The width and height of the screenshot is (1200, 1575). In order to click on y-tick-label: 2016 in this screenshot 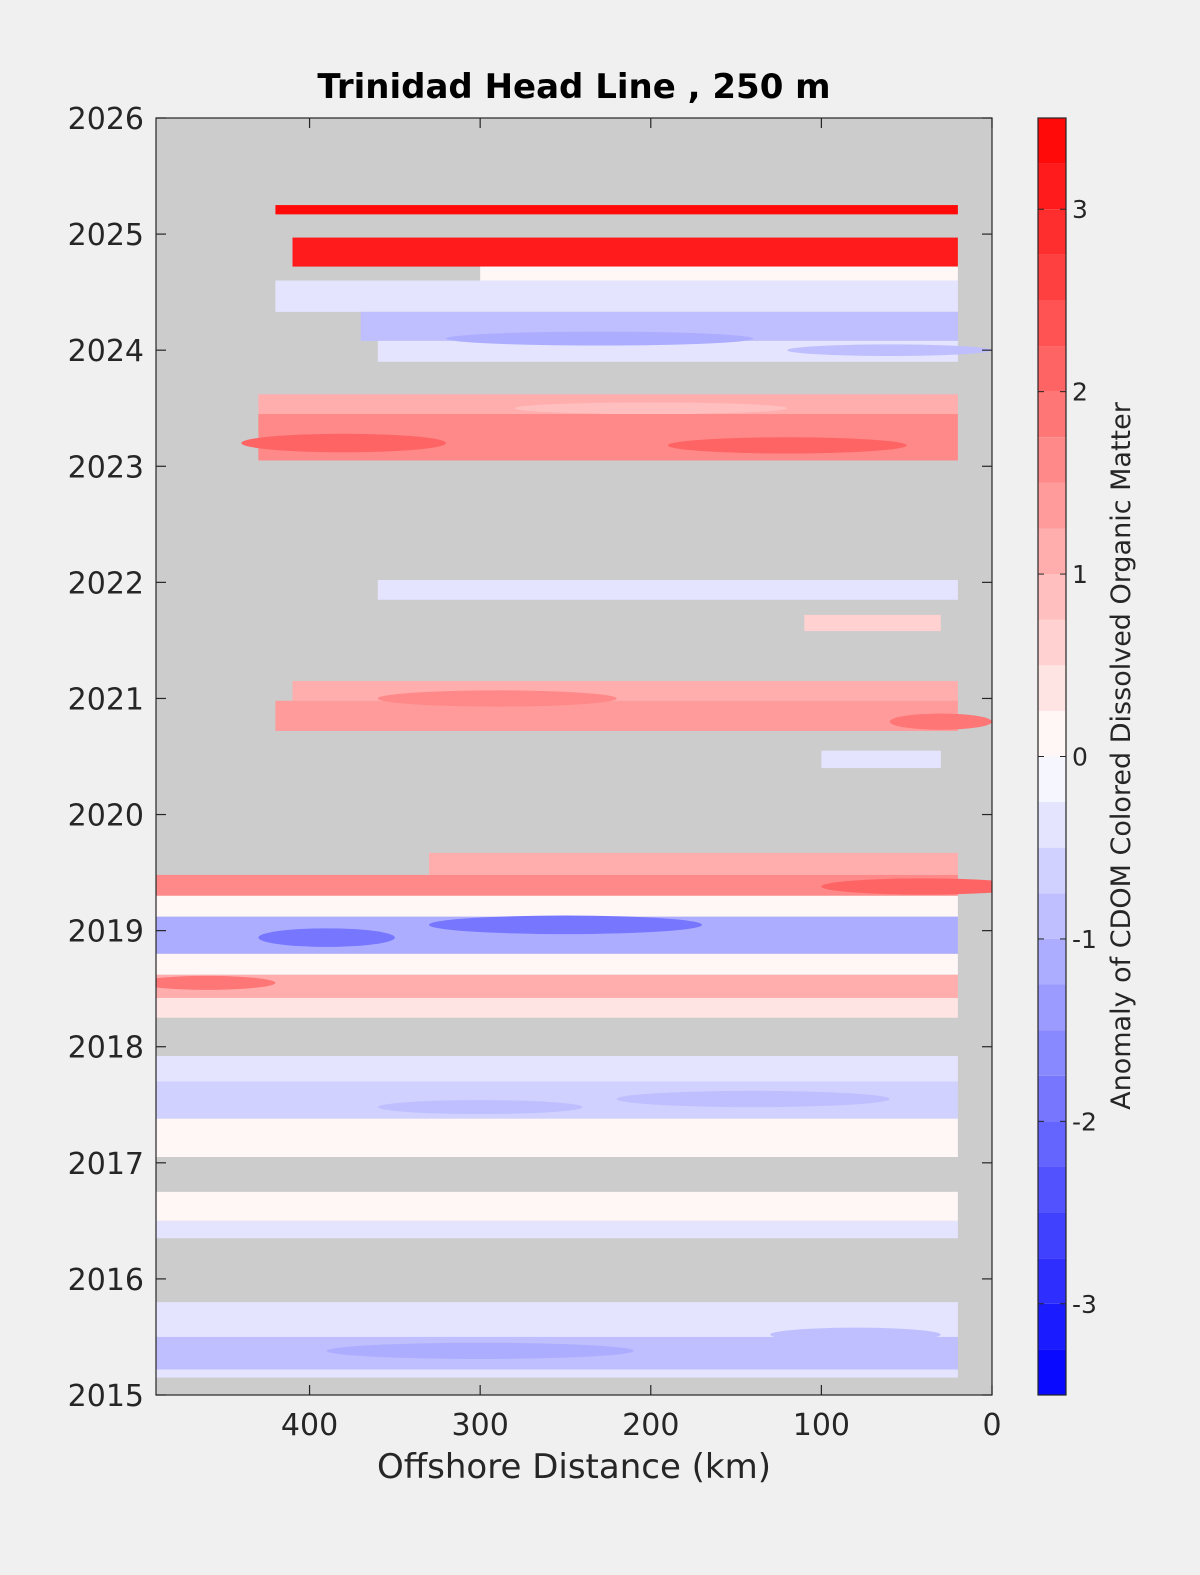, I will do `click(106, 1280)`.